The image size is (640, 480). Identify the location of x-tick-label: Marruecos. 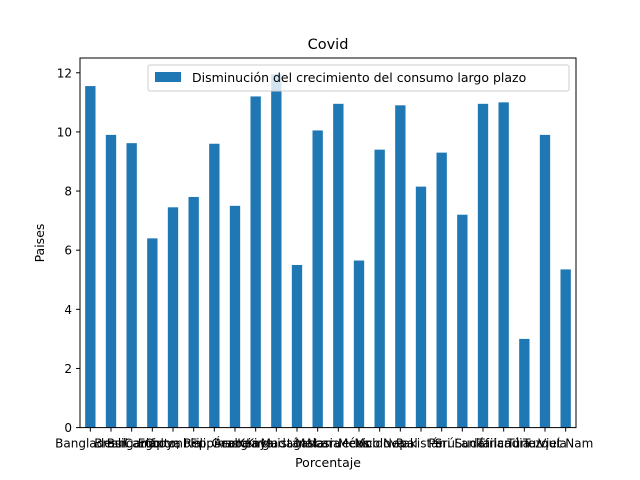
(338, 444).